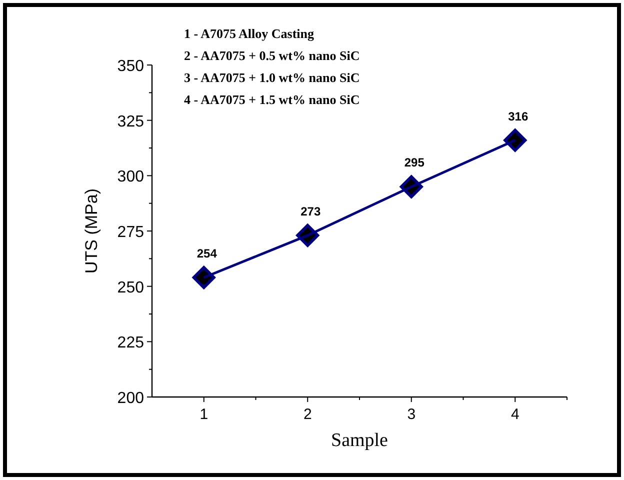 Image resolution: width=624 pixels, height=480 pixels. What do you see at coordinates (130, 343) in the screenshot?
I see `y-tick-label: 225` at bounding box center [130, 343].